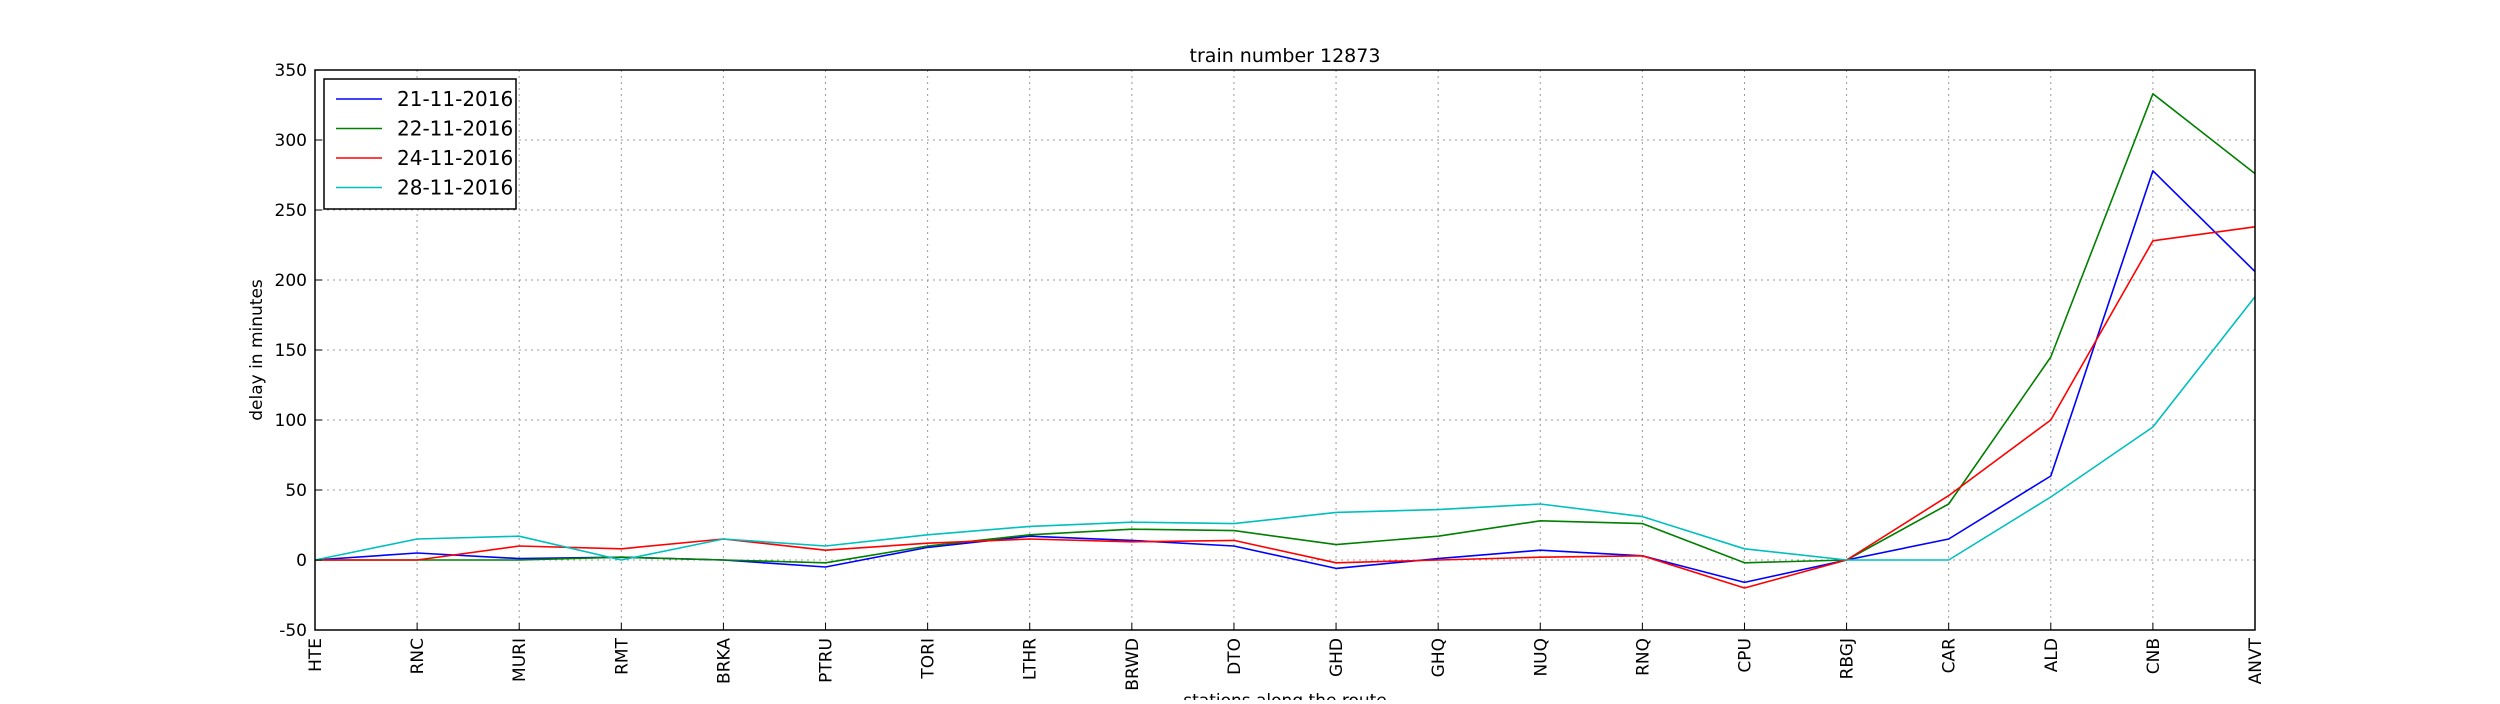 Image resolution: width=2500 pixels, height=704 pixels. Describe the element at coordinates (257, 350) in the screenshot. I see `y-axis-label: delay in minutes` at that location.